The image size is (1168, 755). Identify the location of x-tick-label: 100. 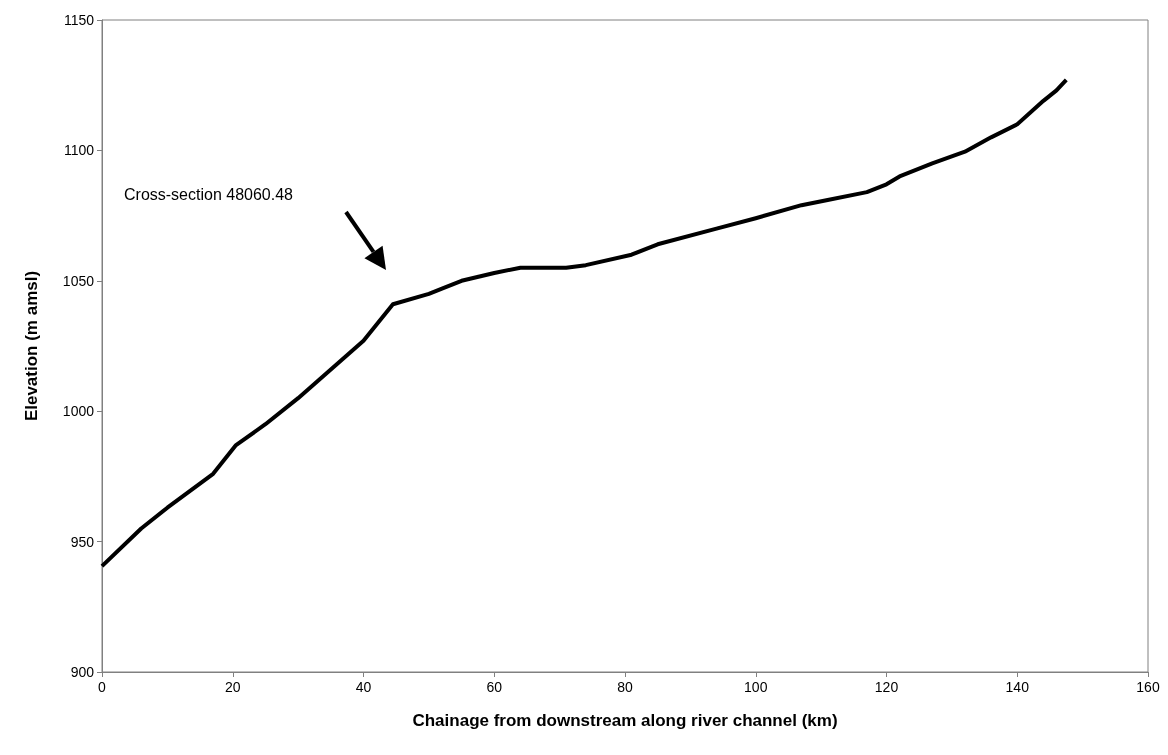
(756, 687).